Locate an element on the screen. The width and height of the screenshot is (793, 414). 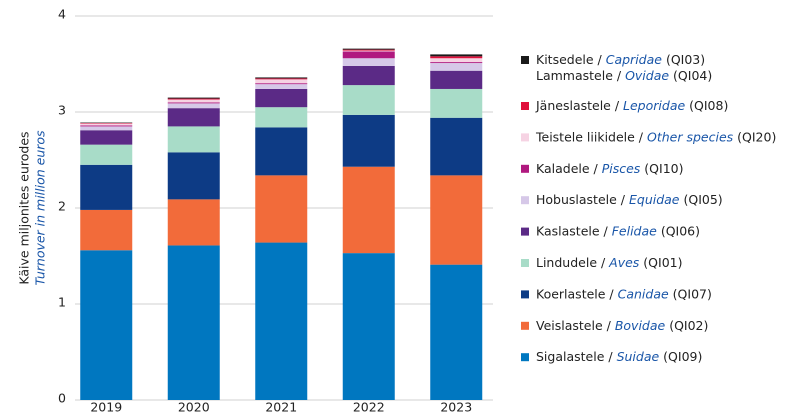
legend-label: Kitsedele / Capridae (QI03) is located at coordinates (620, 59).